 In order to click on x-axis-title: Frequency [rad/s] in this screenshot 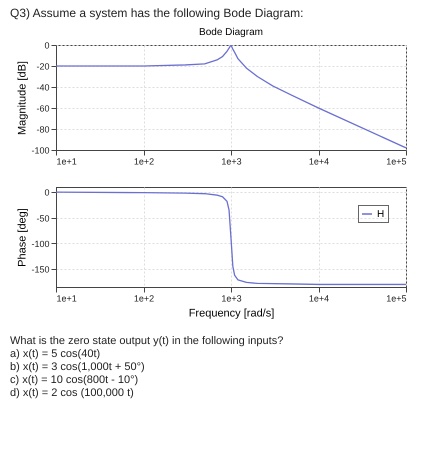, I will do `click(231, 314)`.